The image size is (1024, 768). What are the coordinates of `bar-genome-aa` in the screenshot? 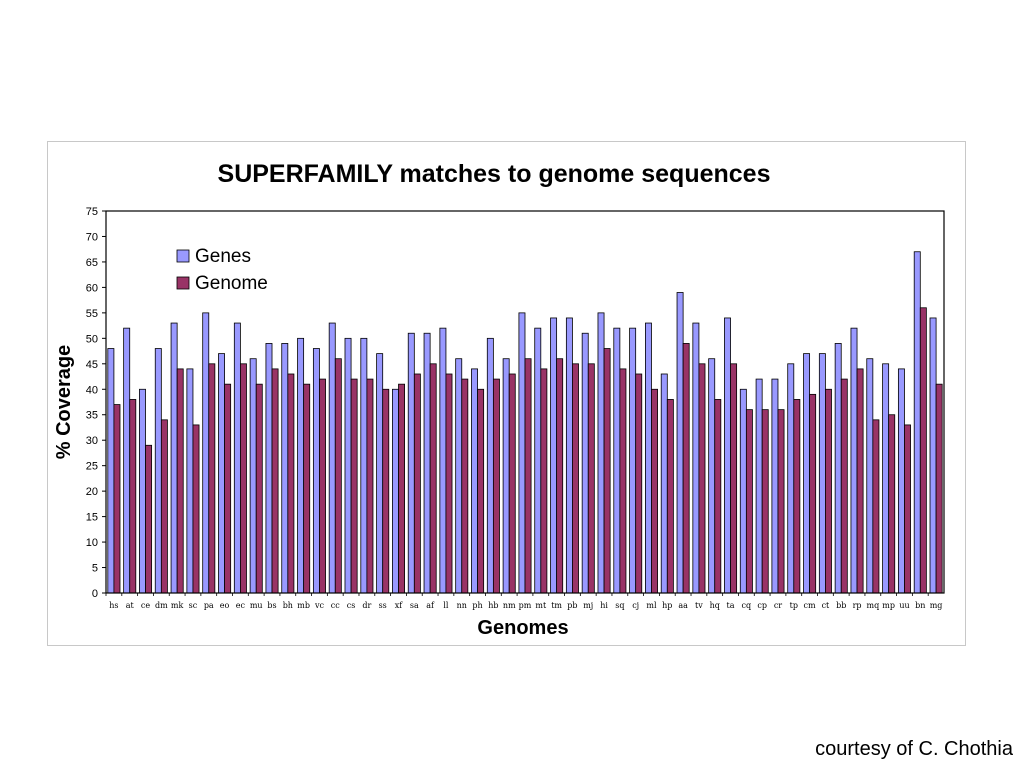 It's located at (686, 468).